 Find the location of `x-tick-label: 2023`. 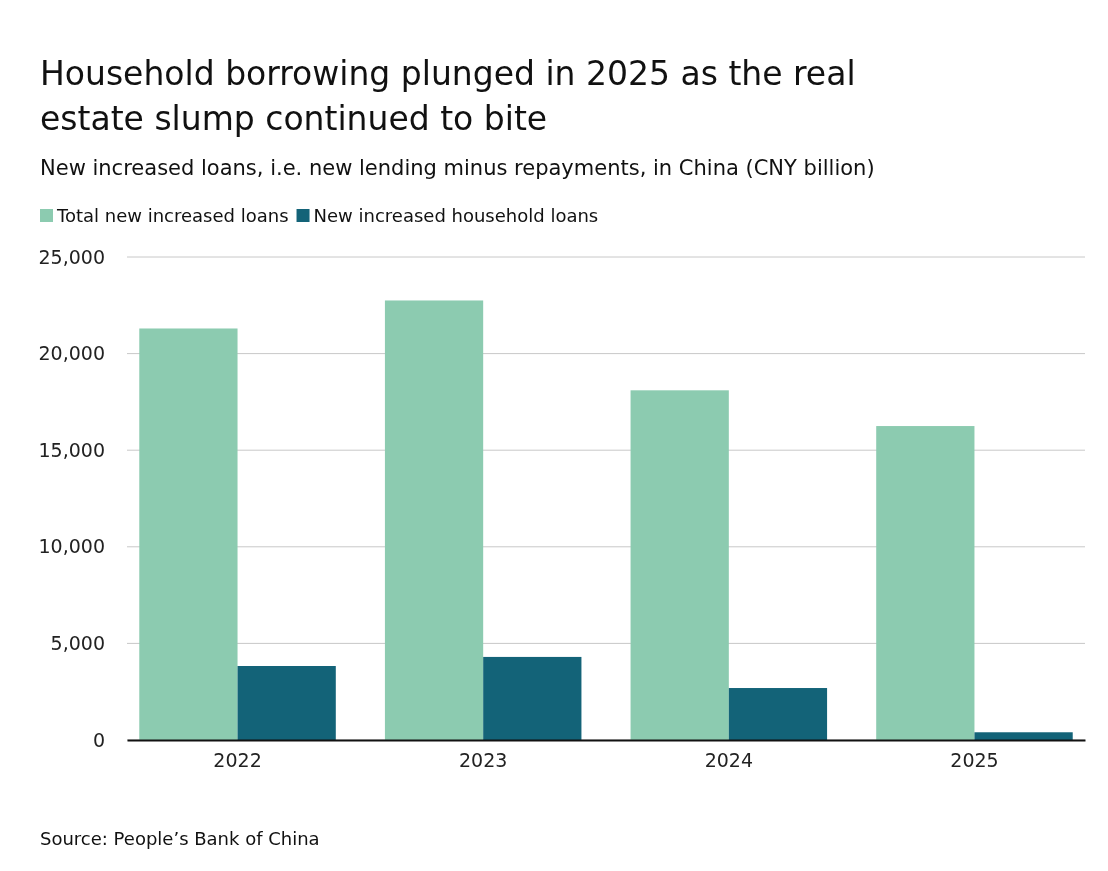

x-tick-label: 2023 is located at coordinates (483, 760).